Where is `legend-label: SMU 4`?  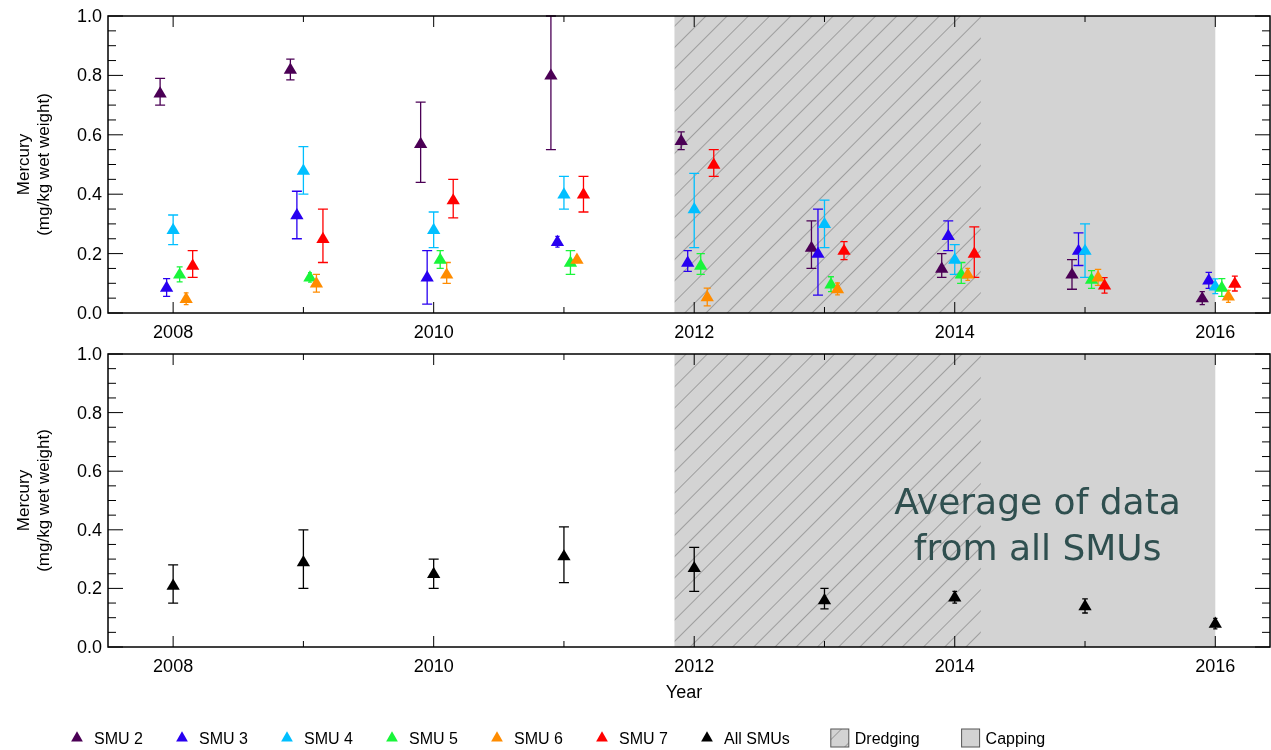 legend-label: SMU 4 is located at coordinates (328, 738).